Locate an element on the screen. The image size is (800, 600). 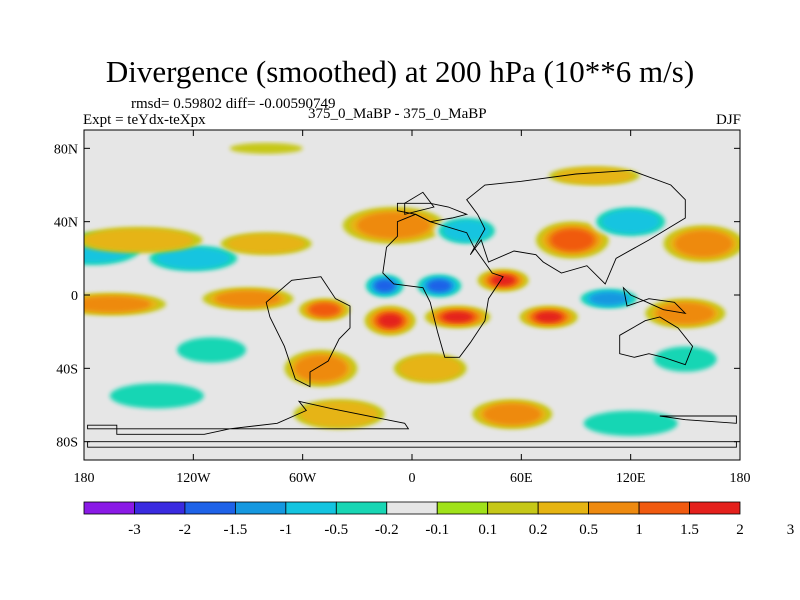
experiment-label: Expt = teYdx-teXpx is located at coordinates (144, 120).